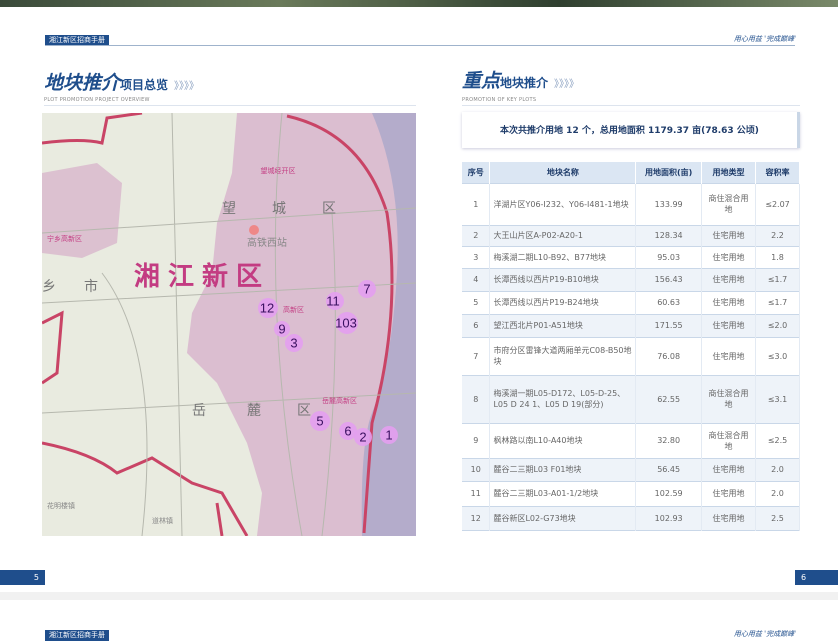 This screenshot has height=641, width=838. What do you see at coordinates (162, 520) in the screenshot?
I see `map-label: 道林镇` at bounding box center [162, 520].